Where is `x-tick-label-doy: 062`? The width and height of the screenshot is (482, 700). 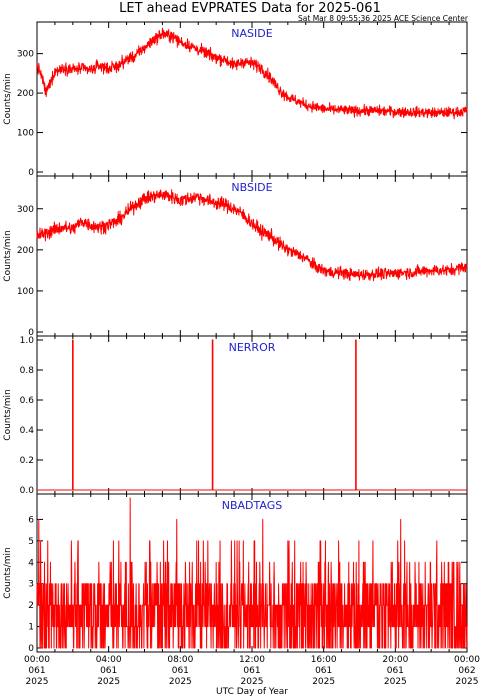
x-tick-label-doy: 062 is located at coordinates (466, 671).